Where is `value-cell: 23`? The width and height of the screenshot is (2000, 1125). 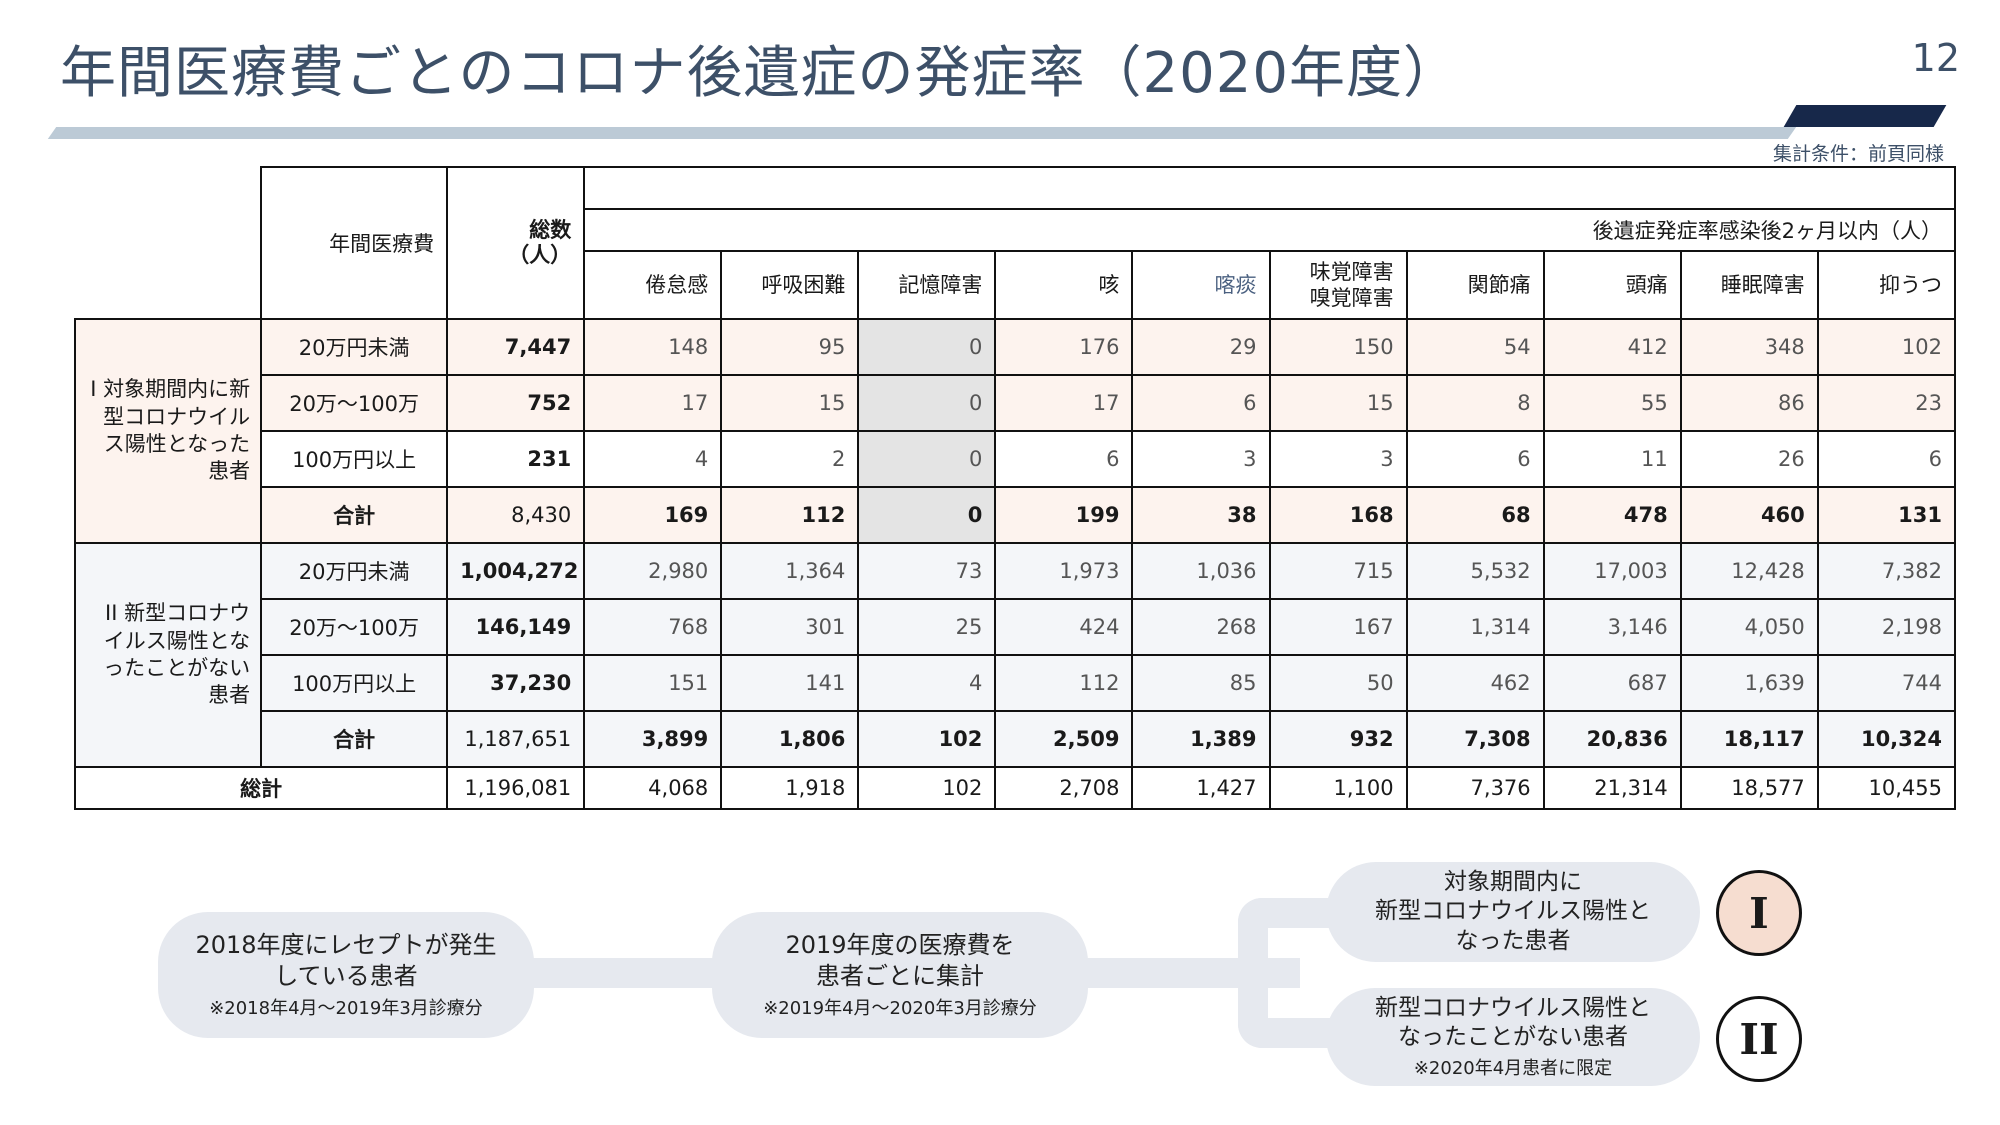
value-cell: 23 is located at coordinates (1886, 403).